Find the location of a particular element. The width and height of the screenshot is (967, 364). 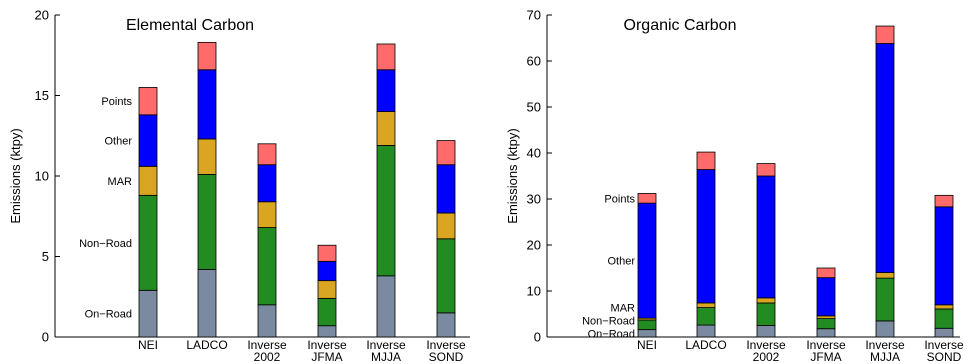

chart-title: Organic Carbon is located at coordinates (680, 25).